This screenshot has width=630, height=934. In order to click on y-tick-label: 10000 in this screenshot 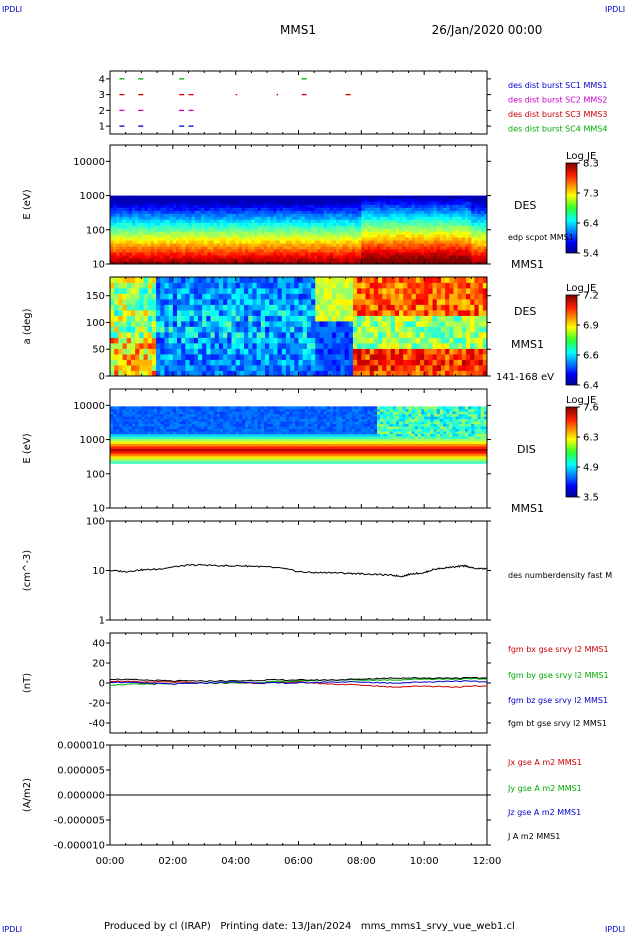, I will do `click(89, 162)`.